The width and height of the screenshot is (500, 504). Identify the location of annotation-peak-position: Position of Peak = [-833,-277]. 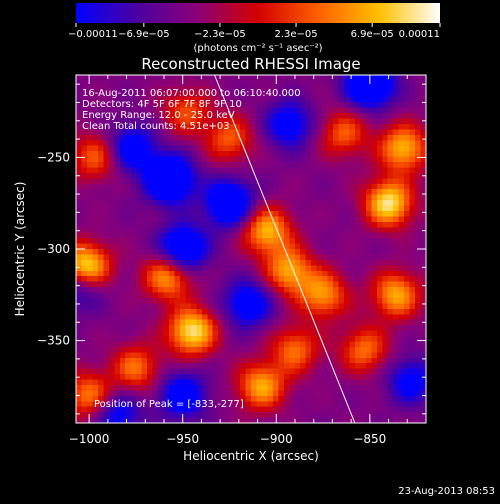
(169, 404).